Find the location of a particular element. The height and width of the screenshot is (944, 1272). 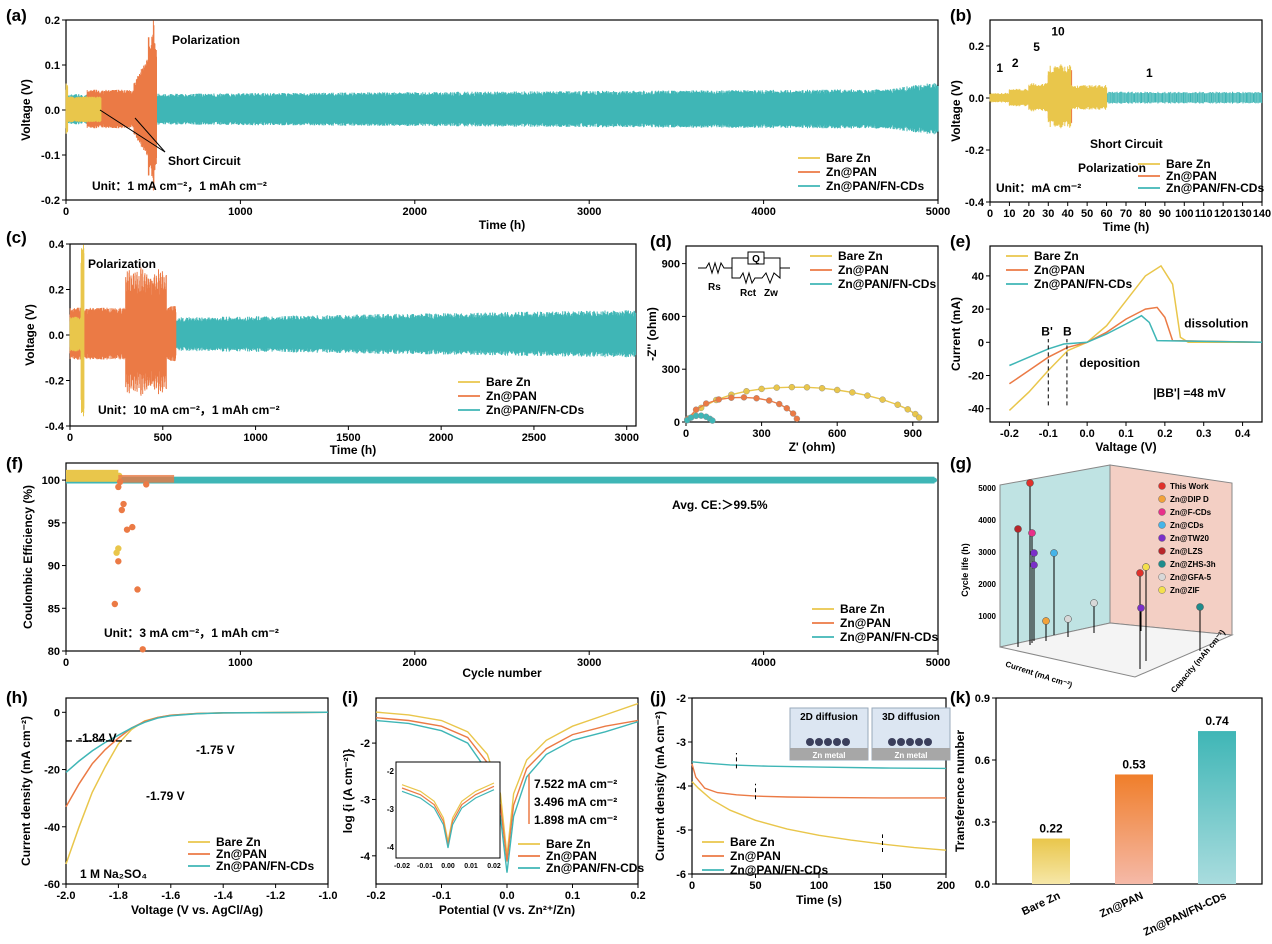

annotation-deposition: deposition is located at coordinates (1109, 363).